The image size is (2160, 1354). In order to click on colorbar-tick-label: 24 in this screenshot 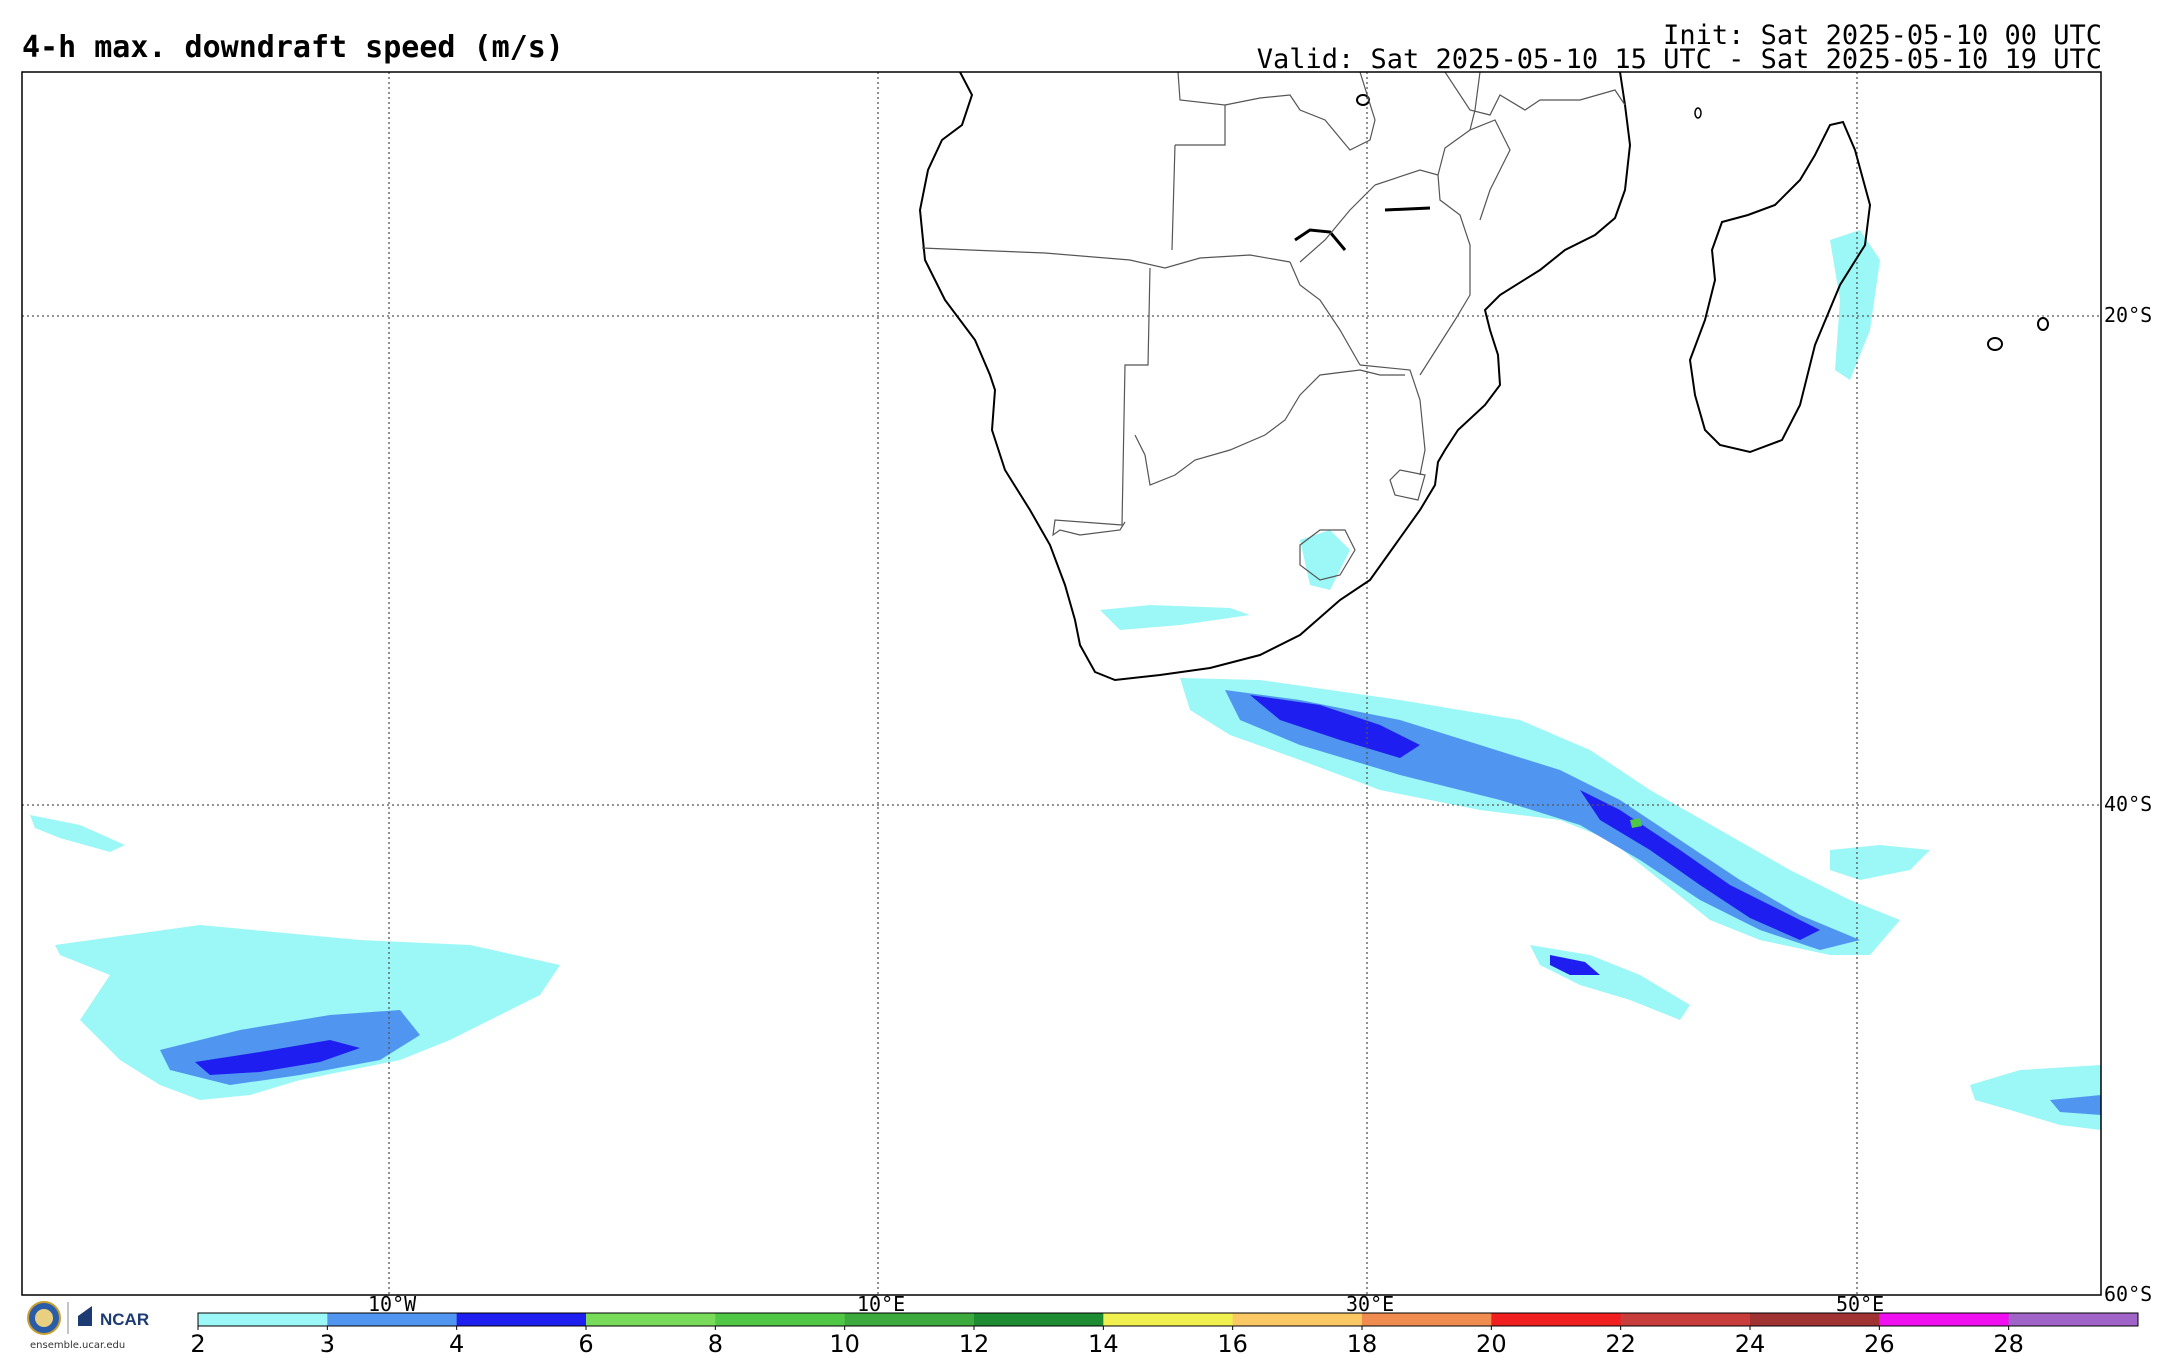, I will do `click(1750, 1342)`.